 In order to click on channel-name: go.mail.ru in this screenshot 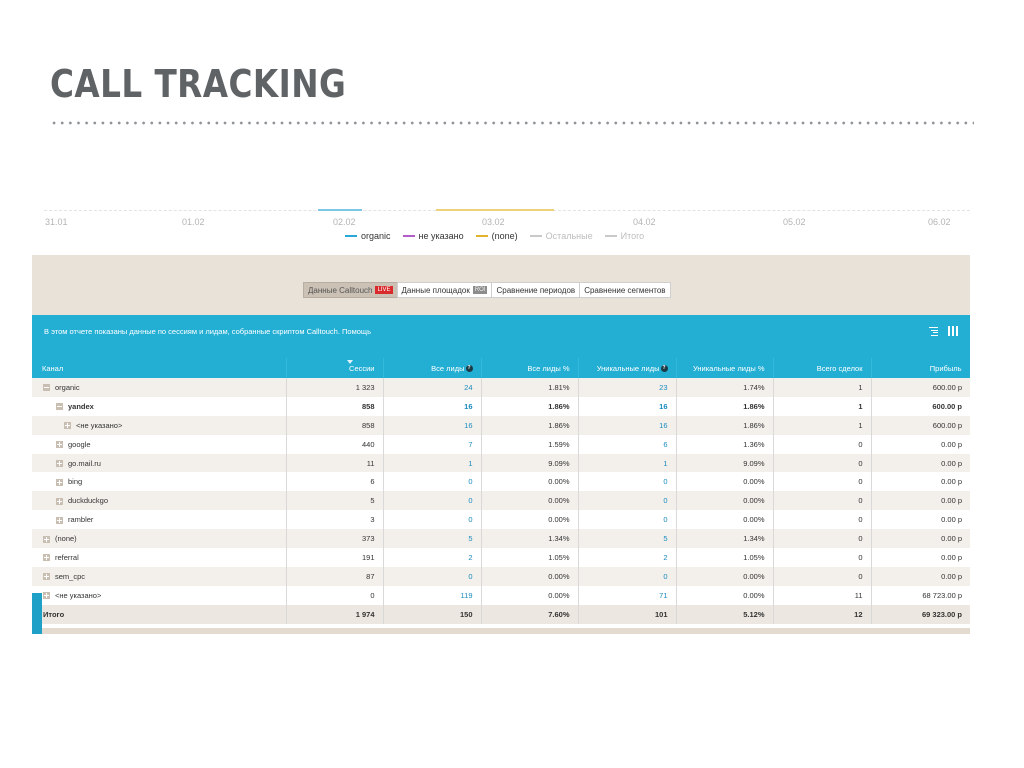, I will do `click(84, 463)`.